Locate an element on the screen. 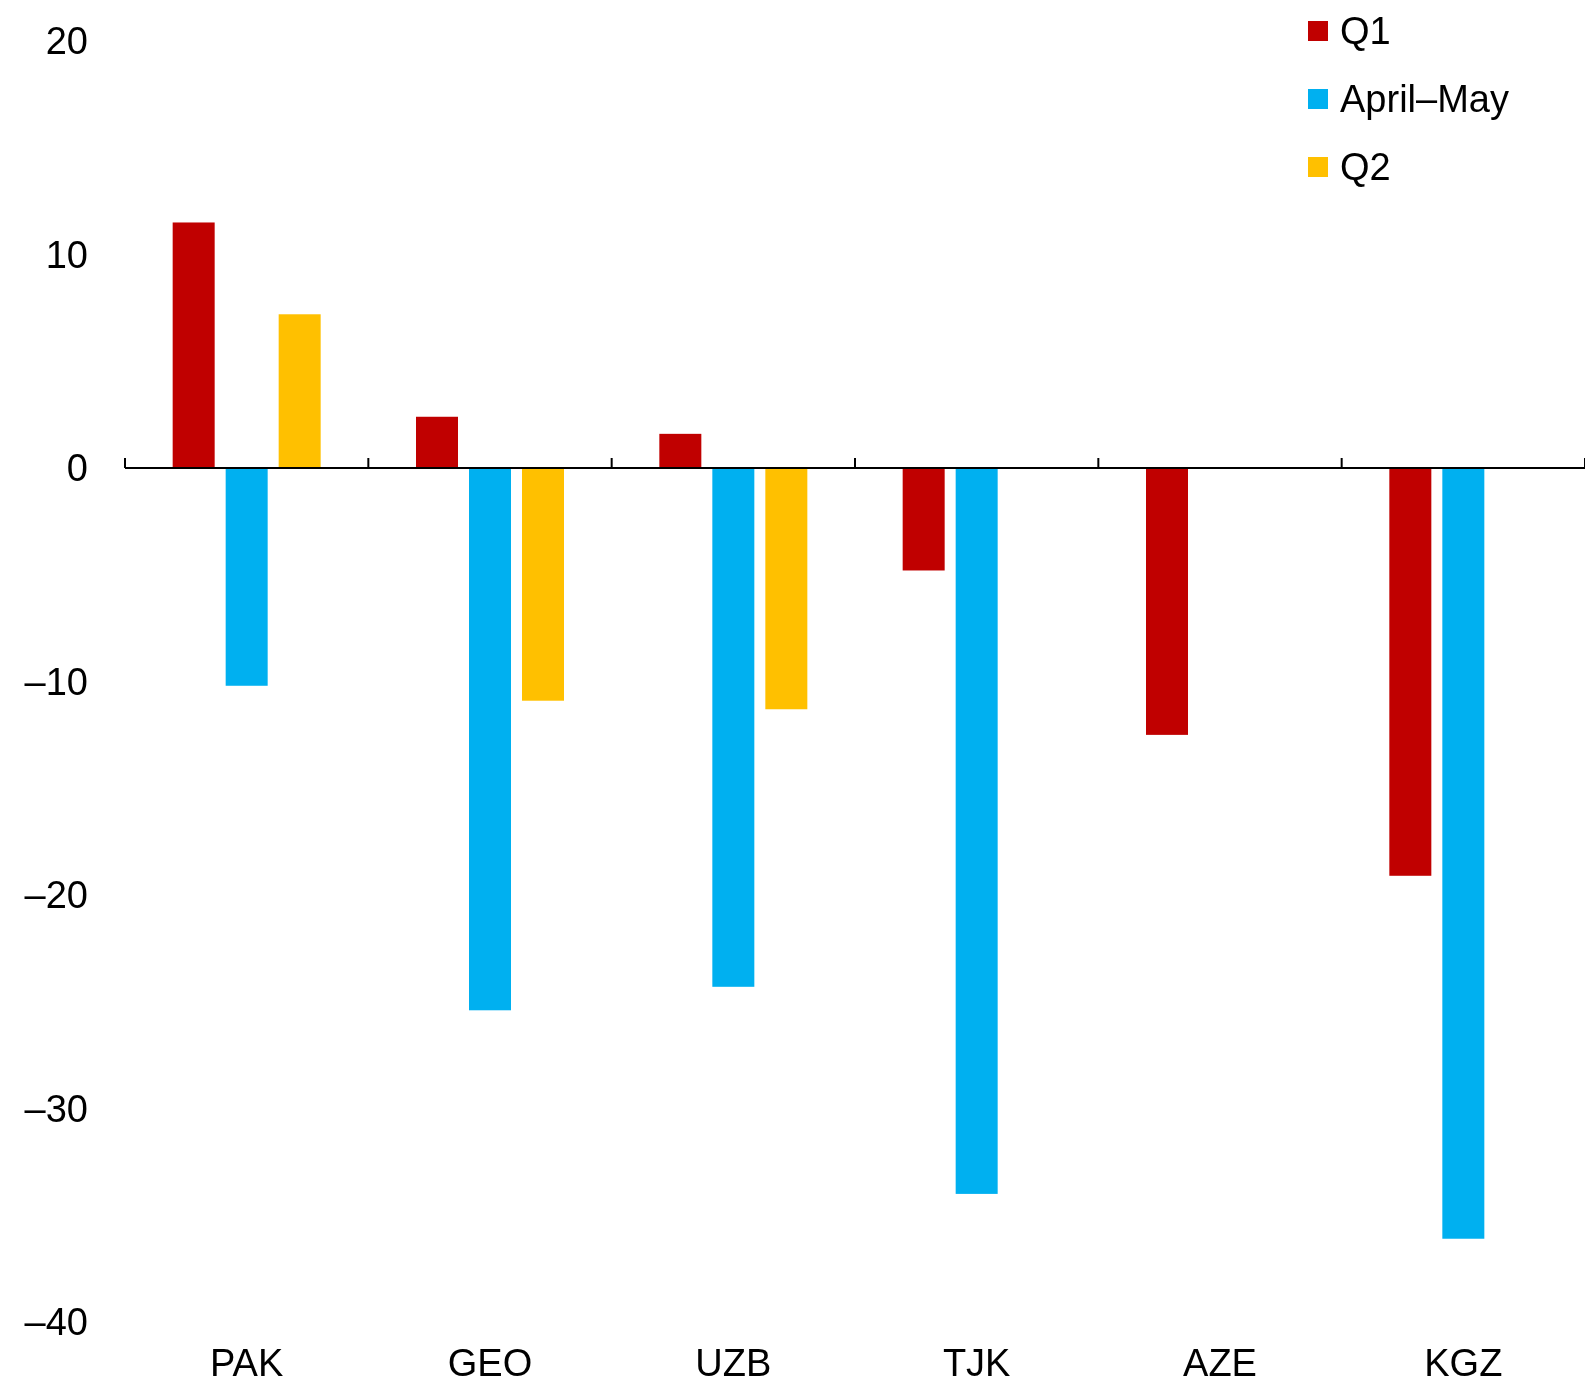 The image size is (1585, 1394). x-tick-label: AZE is located at coordinates (1220, 1363).